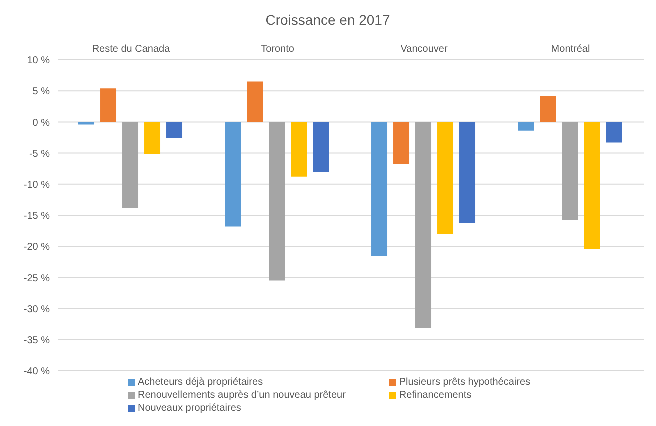 Image resolution: width=656 pixels, height=426 pixels. I want to click on y-tick-label: -30 %, so click(37, 310).